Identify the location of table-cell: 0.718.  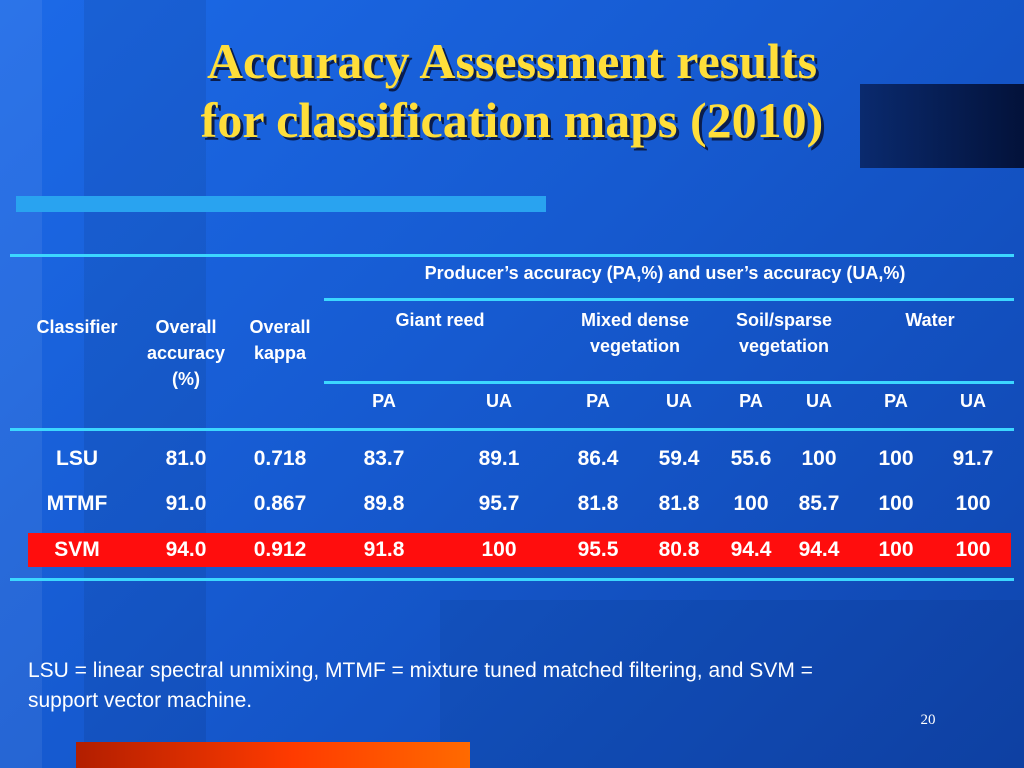
(280, 458).